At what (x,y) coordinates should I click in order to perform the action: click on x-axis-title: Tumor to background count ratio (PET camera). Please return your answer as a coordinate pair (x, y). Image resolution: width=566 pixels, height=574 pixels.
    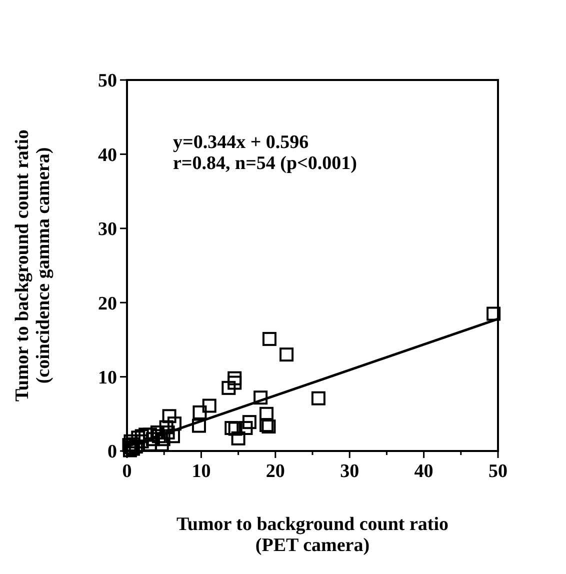
    Looking at the image, I should click on (312, 535).